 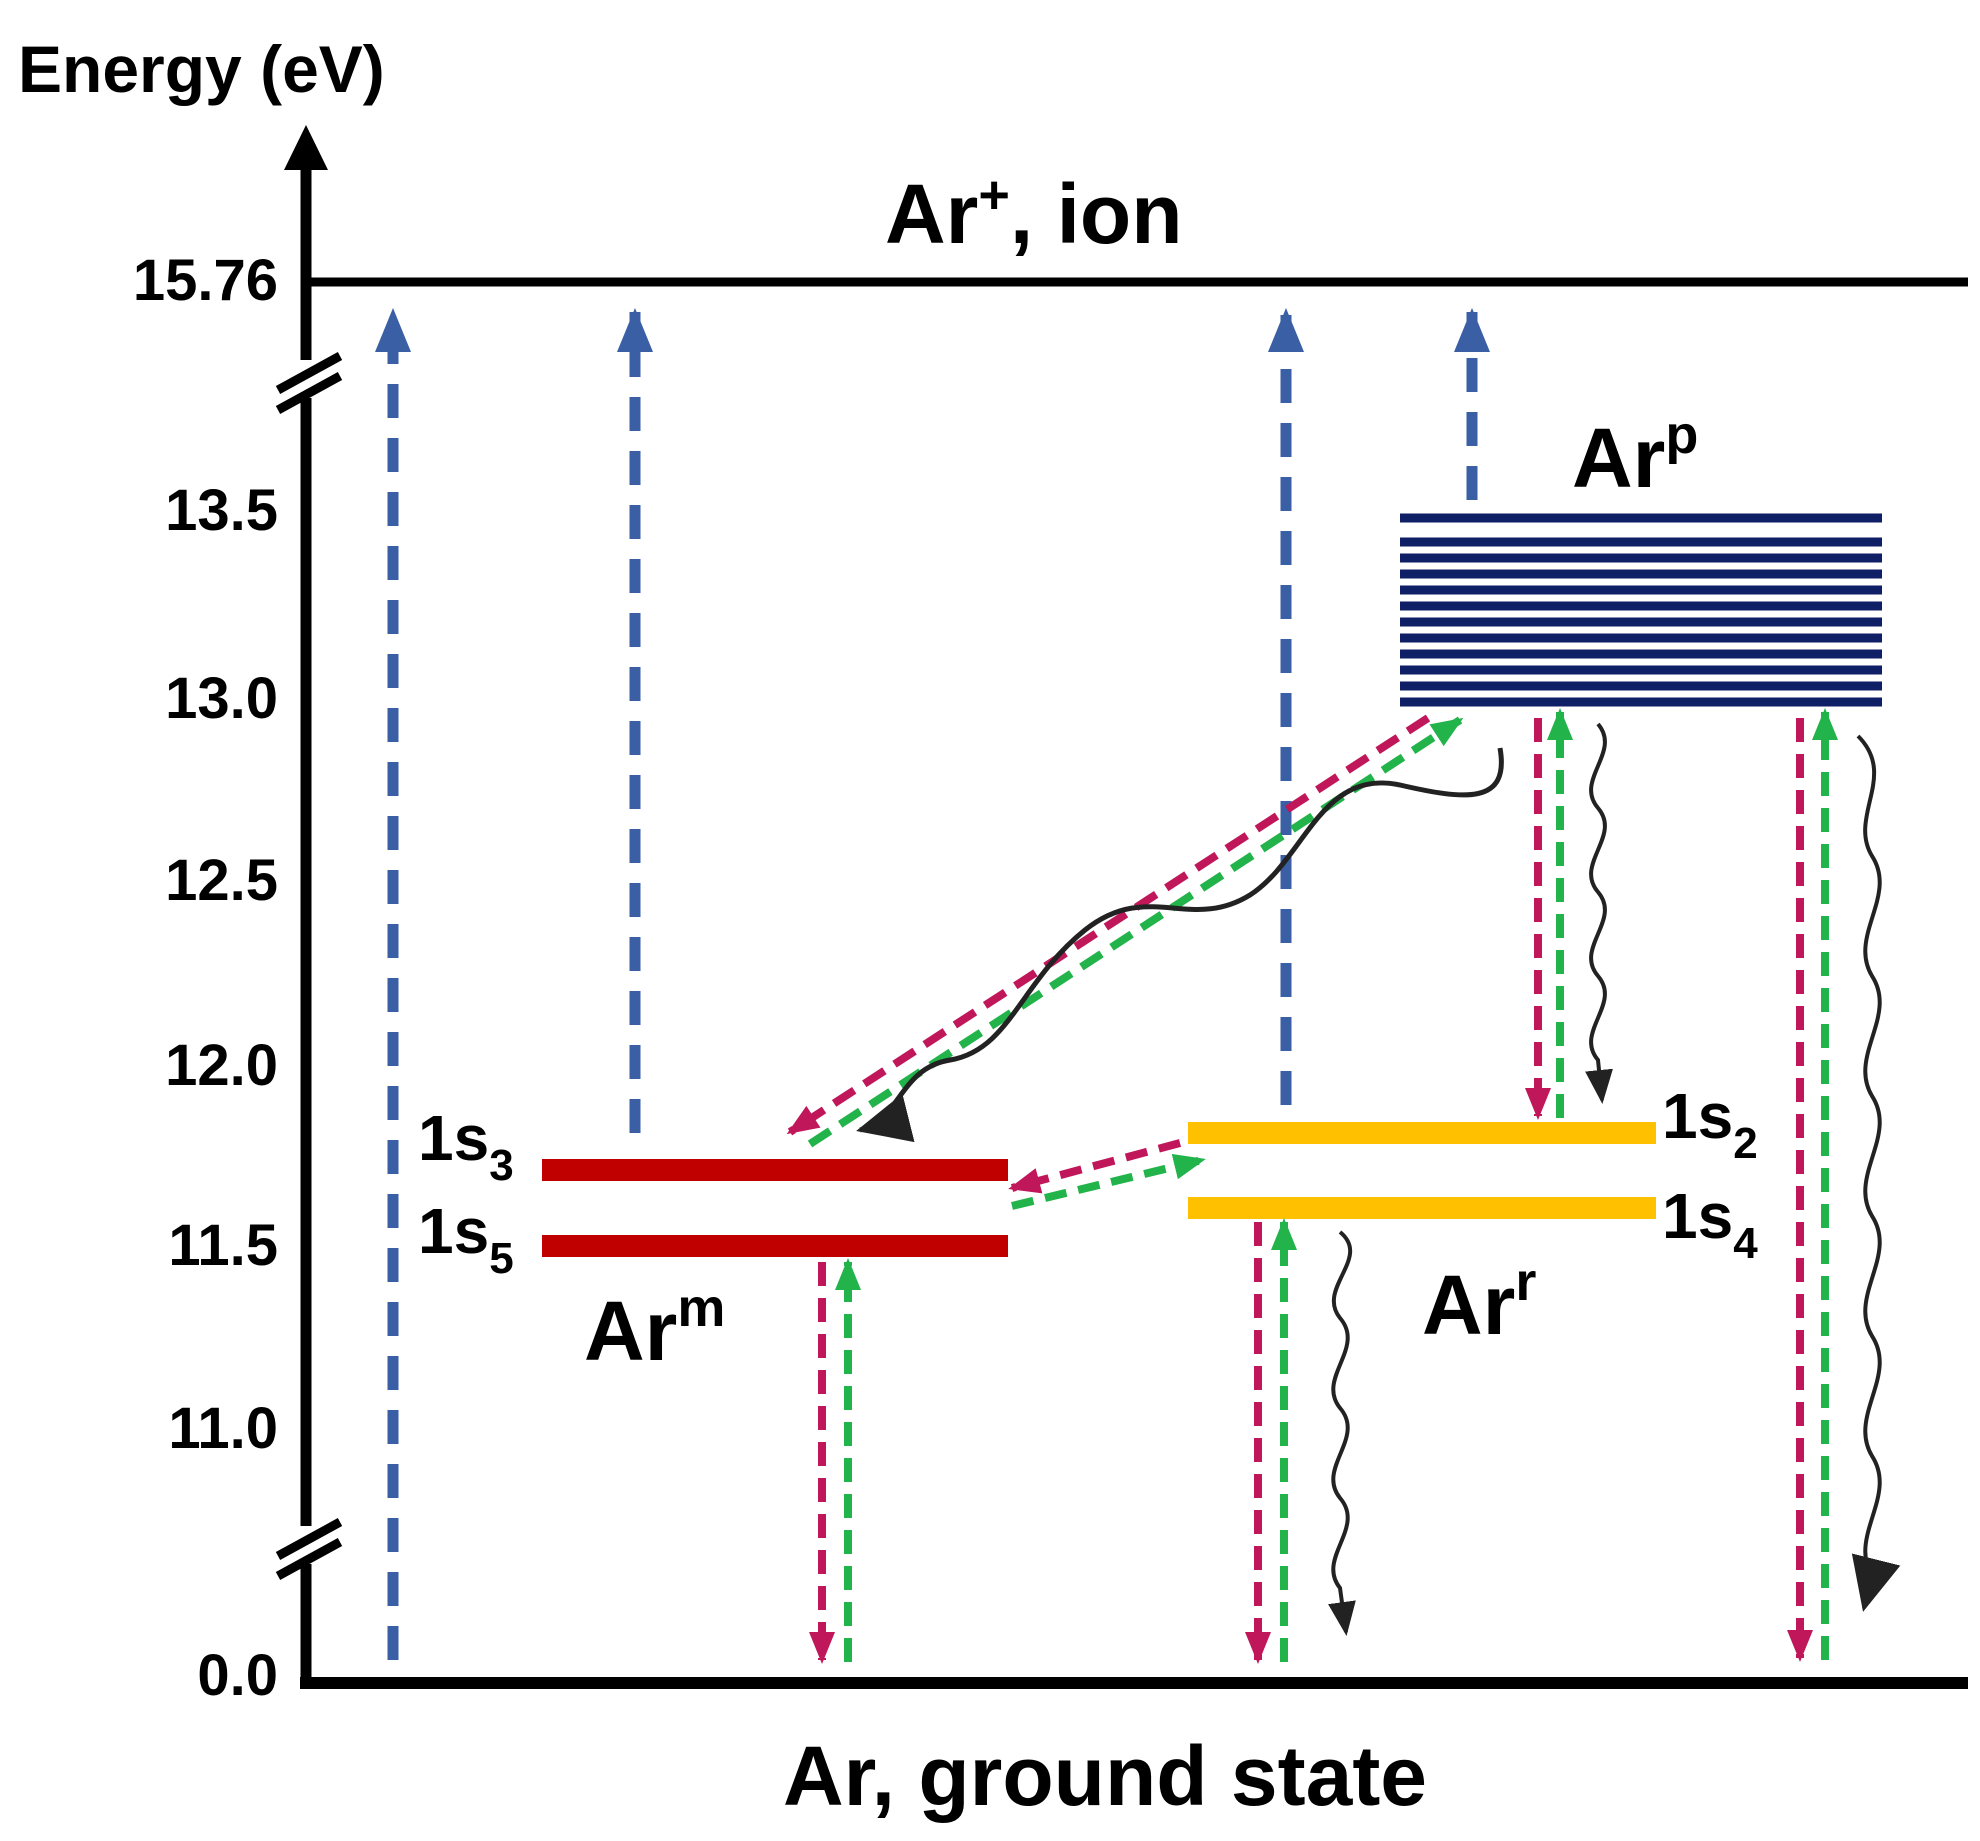 I want to click on arp-level-lines, so click(x=1641, y=610).